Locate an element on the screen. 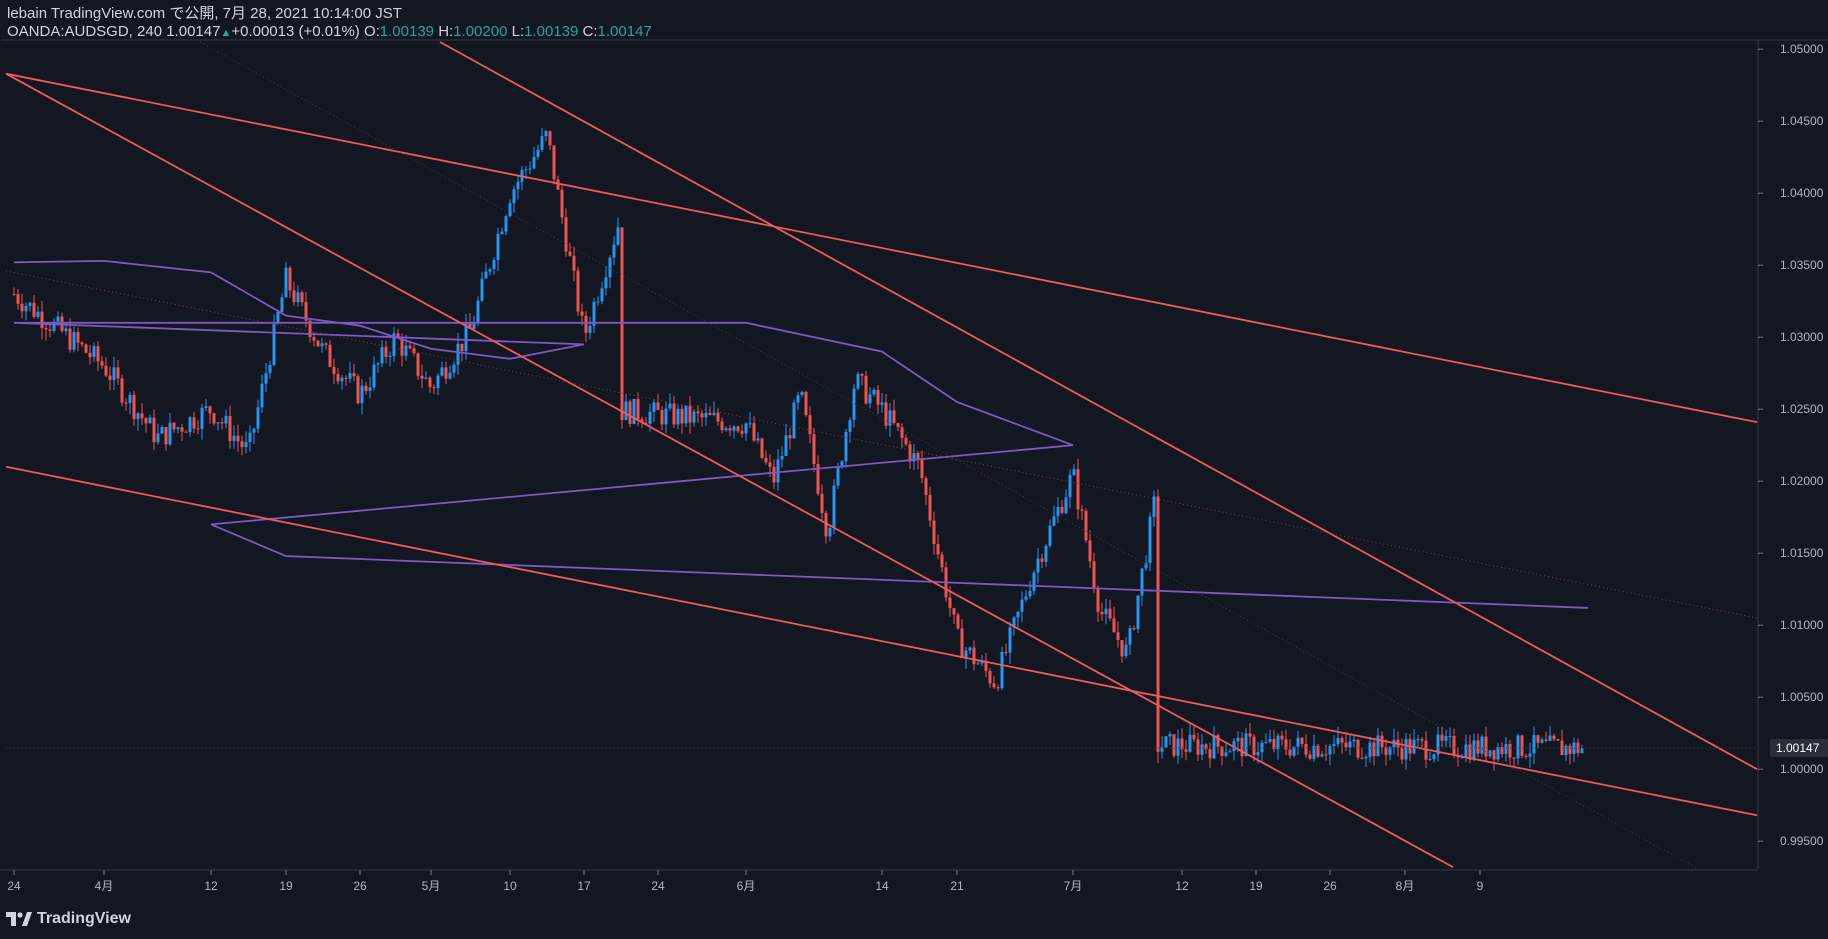  time-tick-label: 19 is located at coordinates (286, 886).